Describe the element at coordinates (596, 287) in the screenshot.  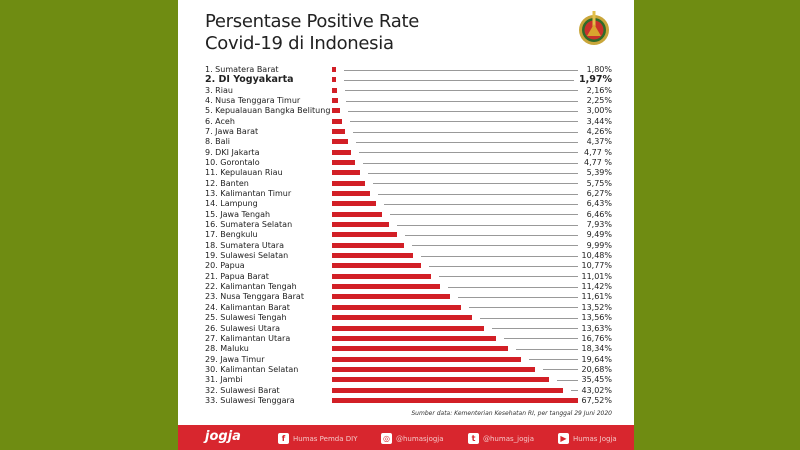
I see `value-label: 11,42%` at that location.